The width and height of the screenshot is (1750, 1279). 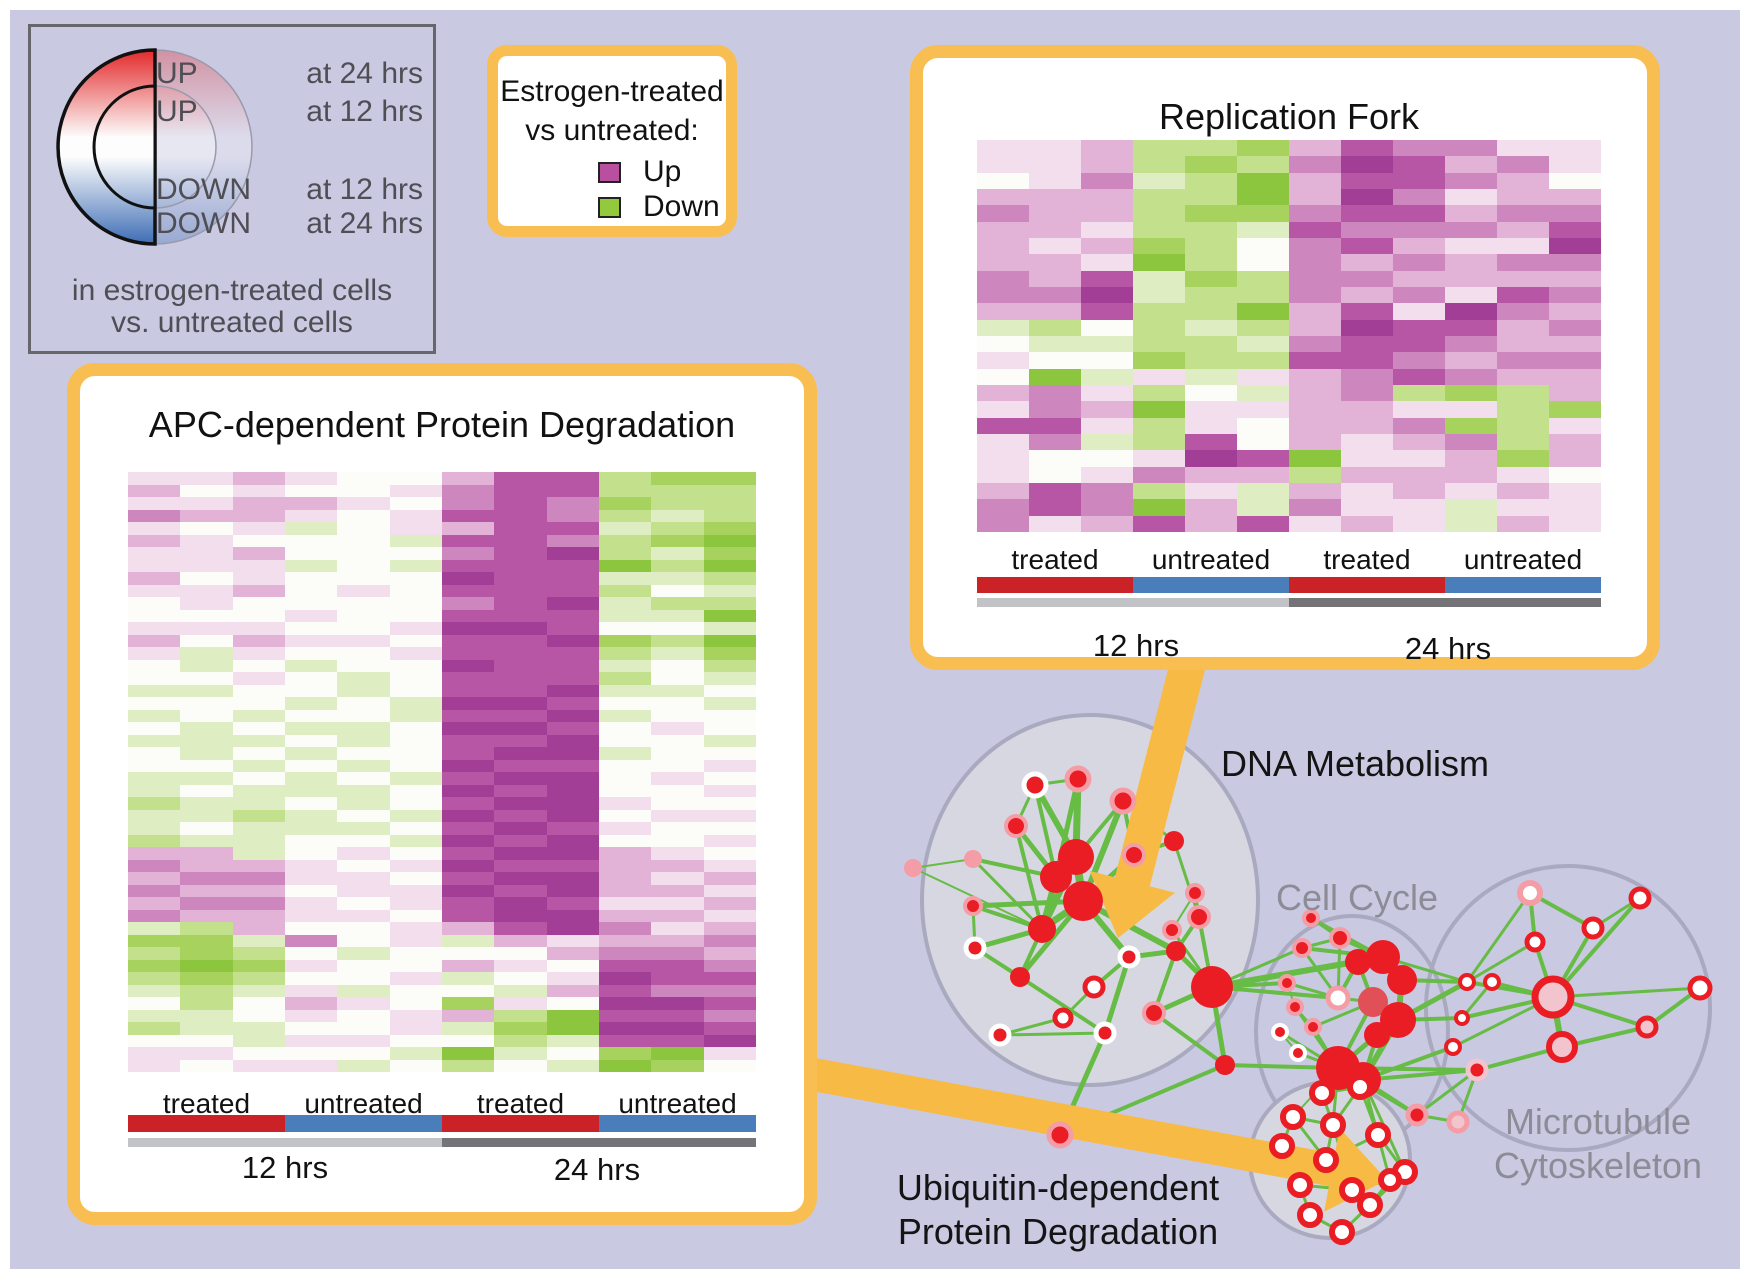 I want to click on ring-diagram, so click(x=154, y=147).